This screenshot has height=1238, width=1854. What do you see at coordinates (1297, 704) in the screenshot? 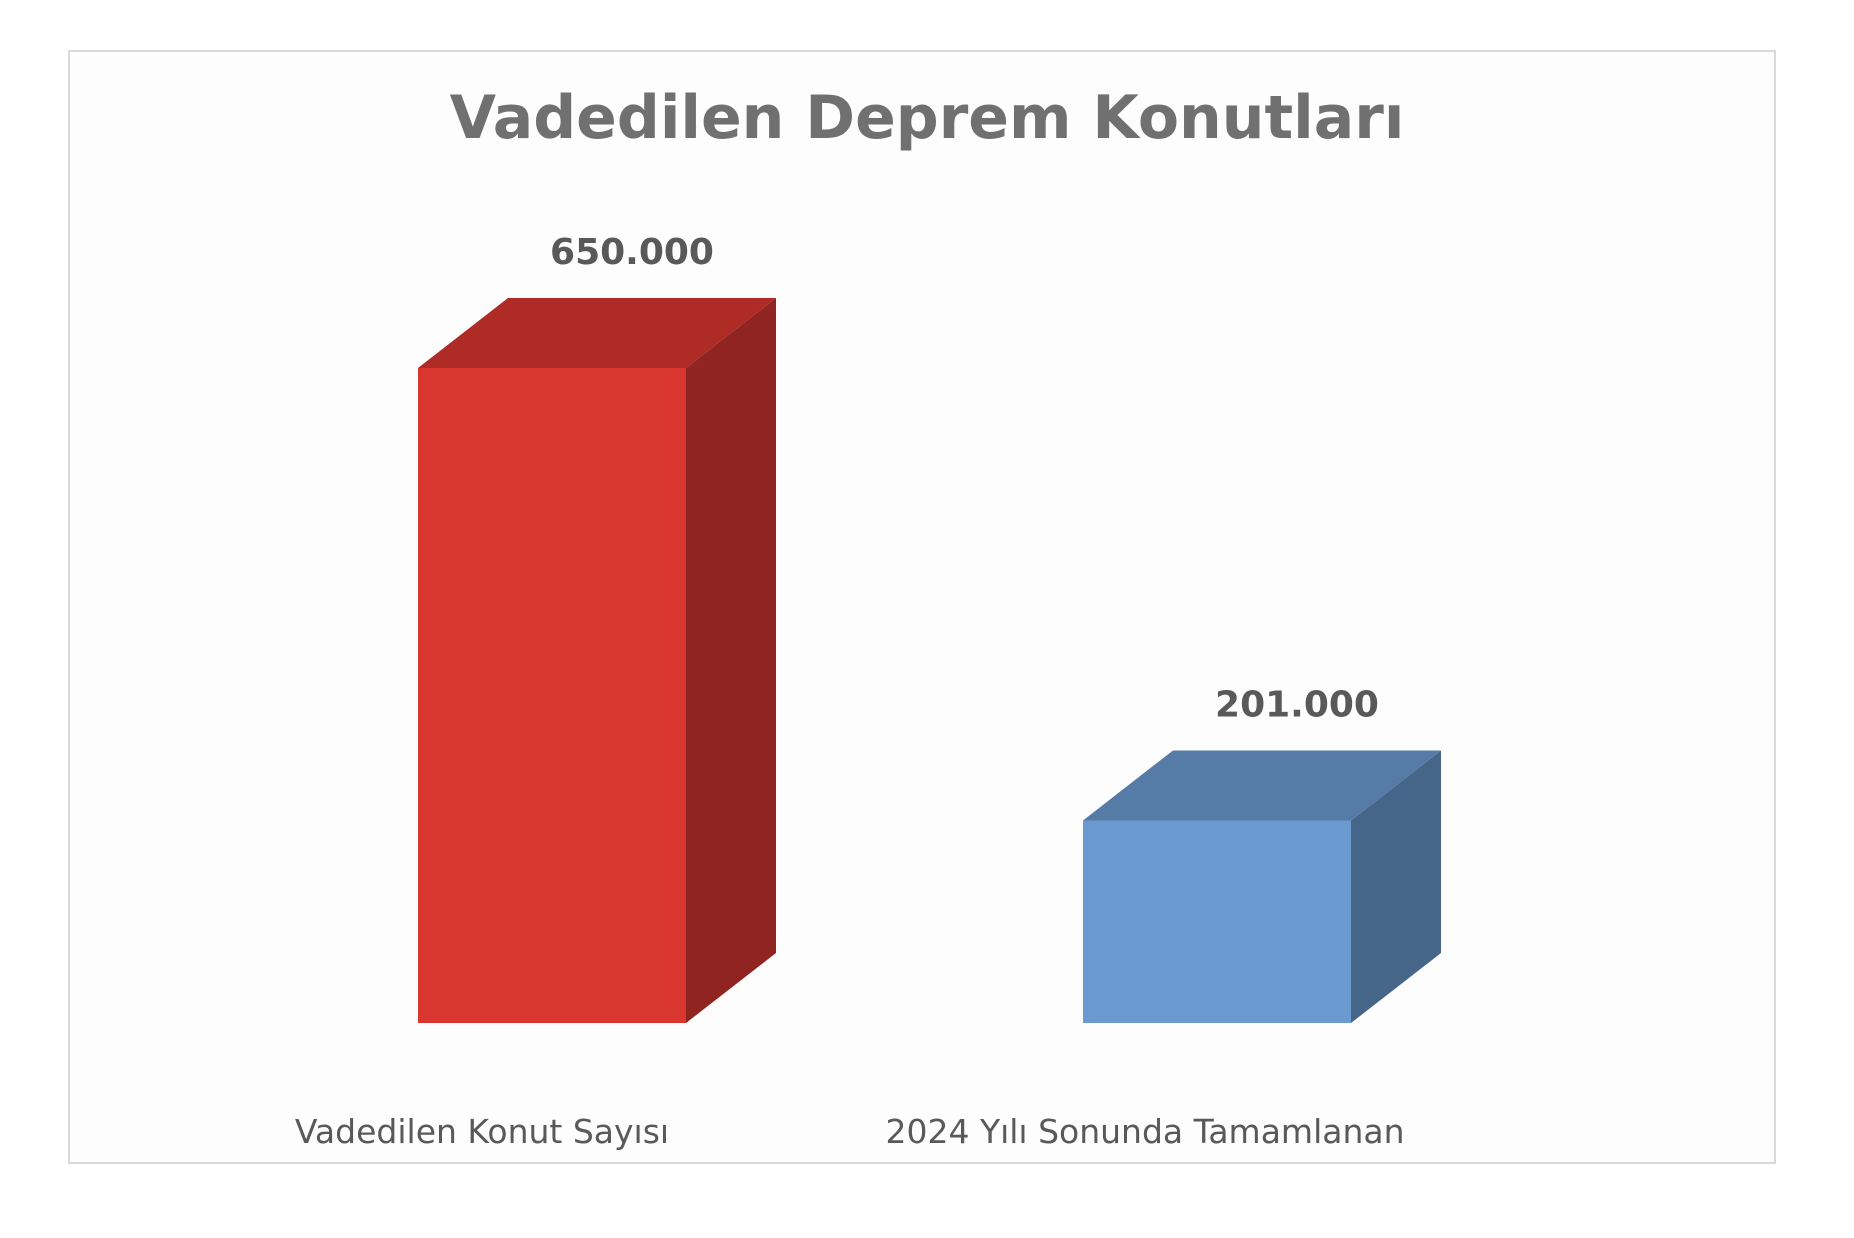
I see `value-label-2: 201.000` at bounding box center [1297, 704].